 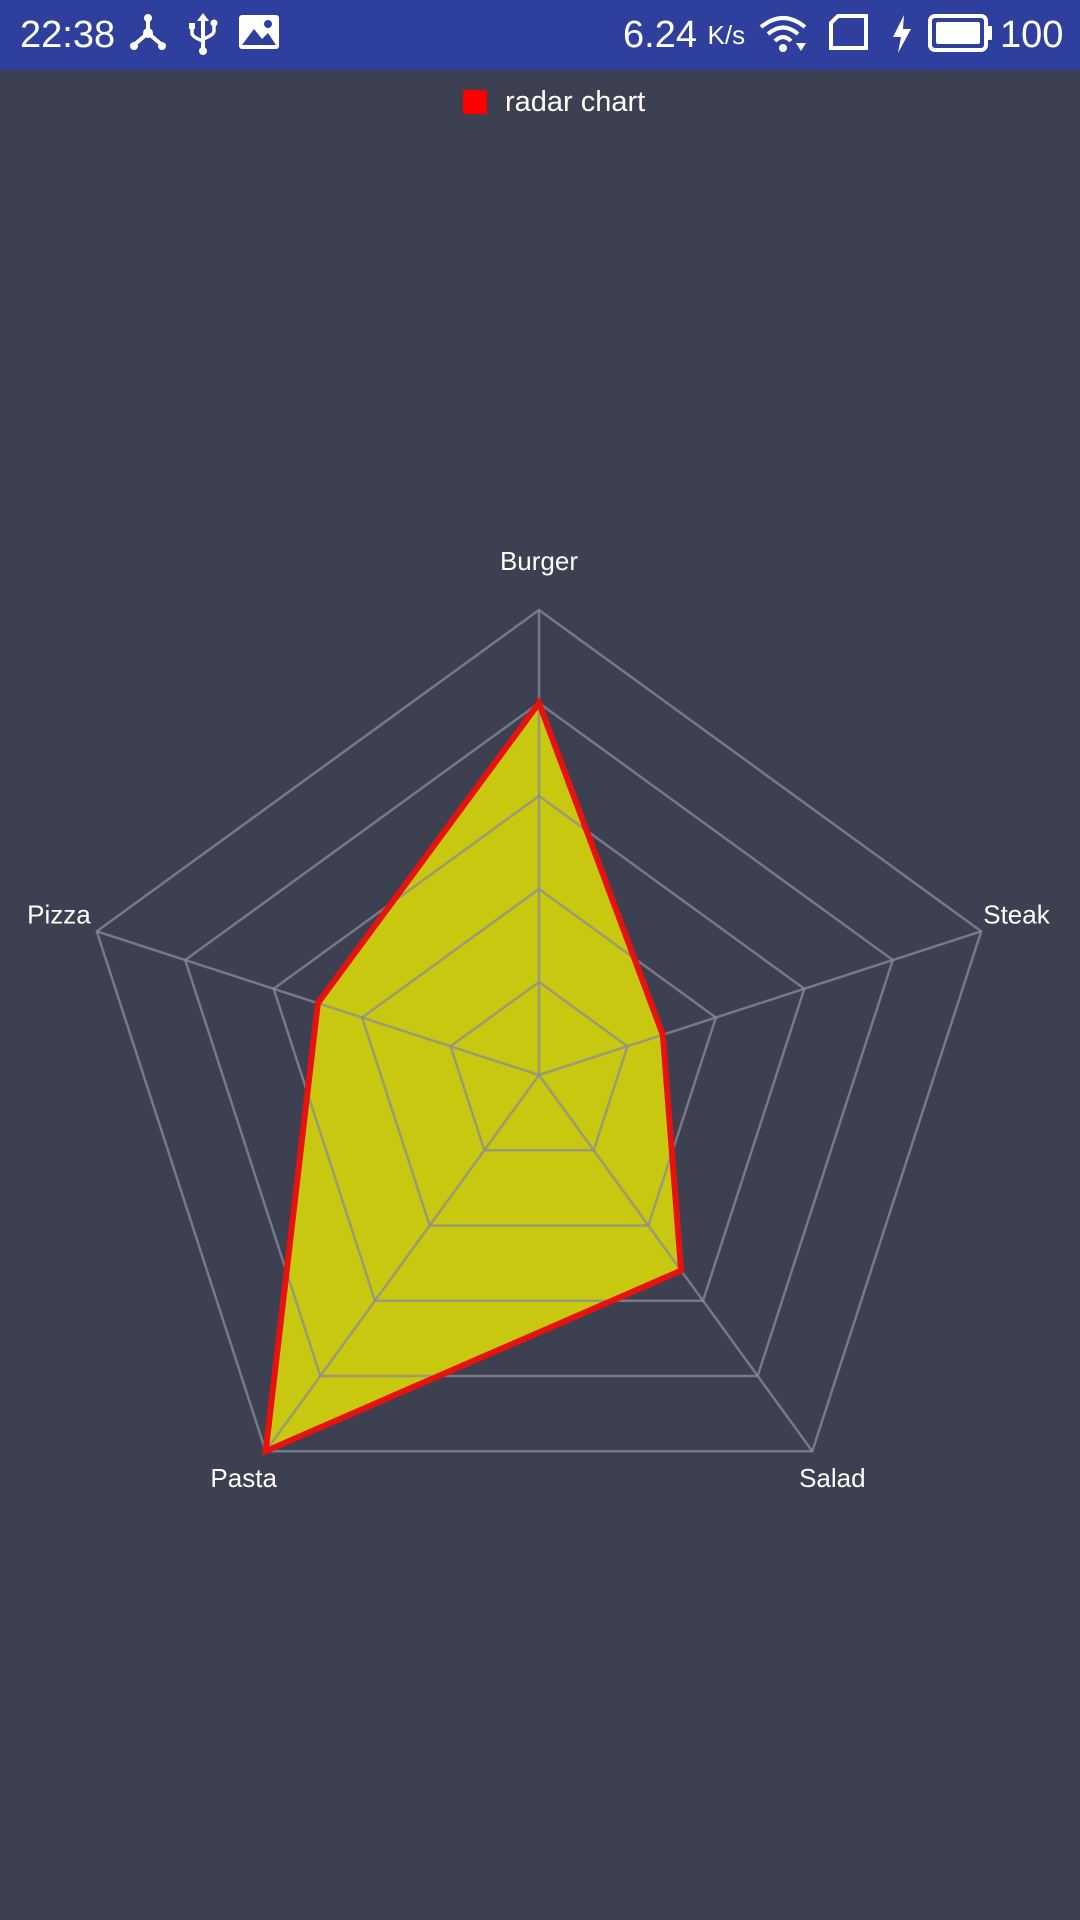 What do you see at coordinates (203, 34) in the screenshot?
I see `usb-icon` at bounding box center [203, 34].